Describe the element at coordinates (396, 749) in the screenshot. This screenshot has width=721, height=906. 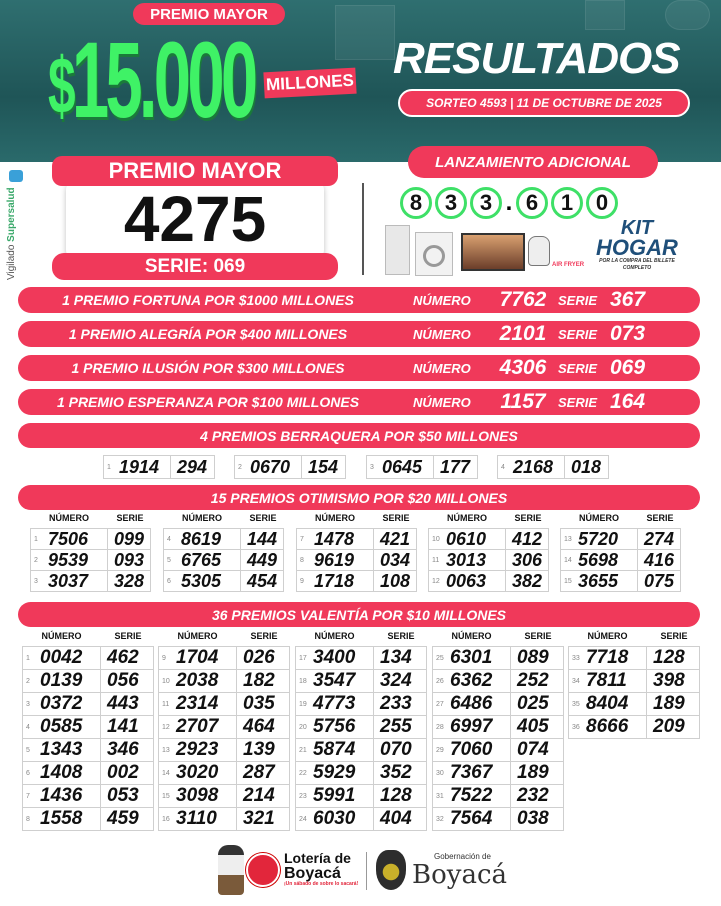
I see `serie-value: 070` at that location.